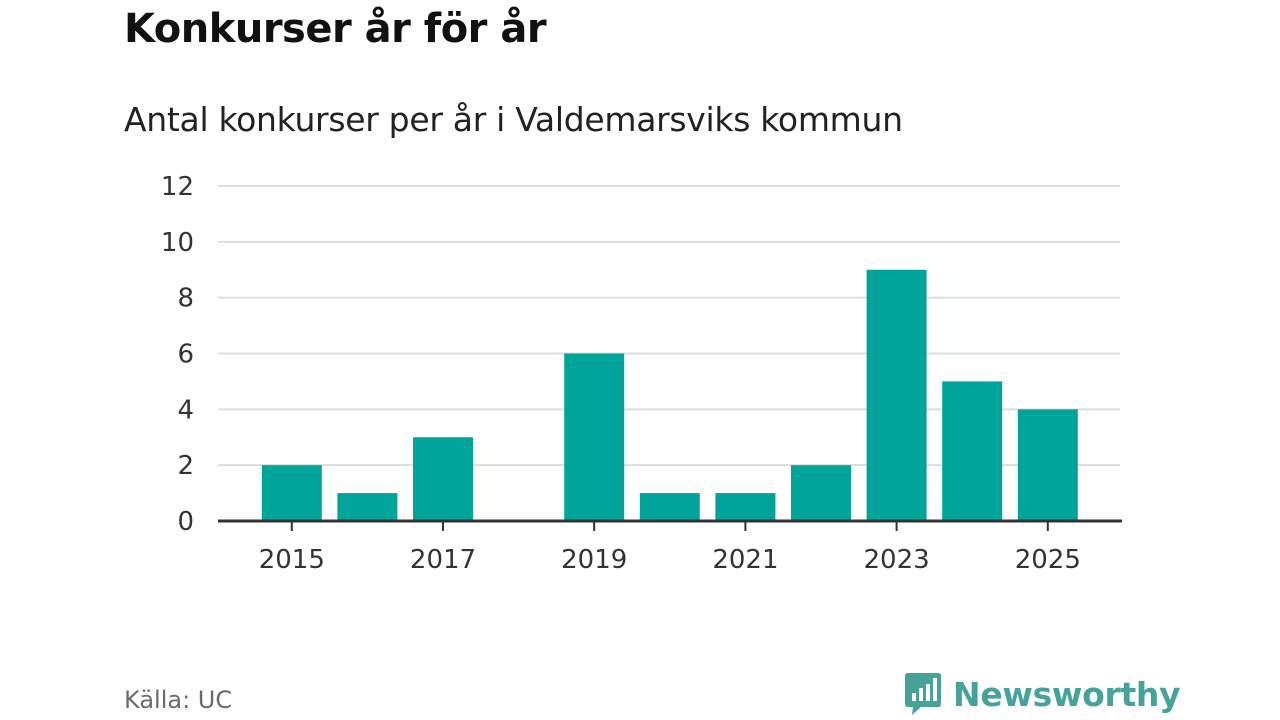 The height and width of the screenshot is (720, 1280). Describe the element at coordinates (594, 437) in the screenshot. I see `bar-2019` at that location.